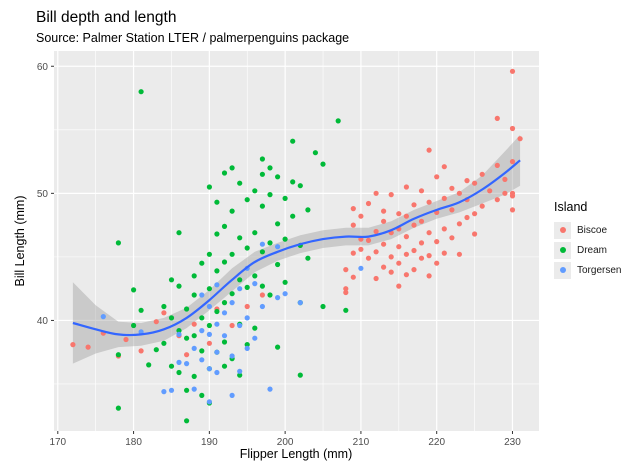 The image size is (639, 474). Describe the element at coordinates (296, 454) in the screenshot. I see `x-axis-label: Flipper Length (mm)` at that location.